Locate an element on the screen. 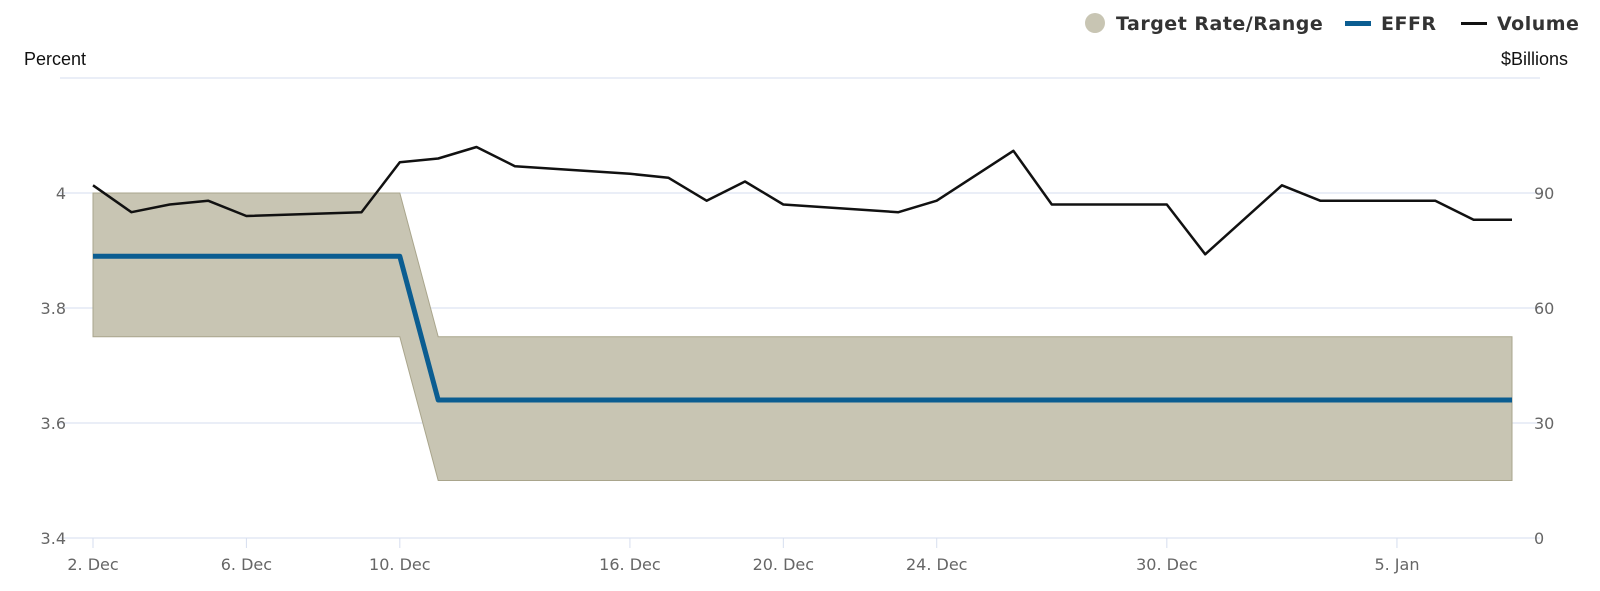 The height and width of the screenshot is (591, 1600). legend-item-target: Target Rate/Range is located at coordinates (1204, 24).